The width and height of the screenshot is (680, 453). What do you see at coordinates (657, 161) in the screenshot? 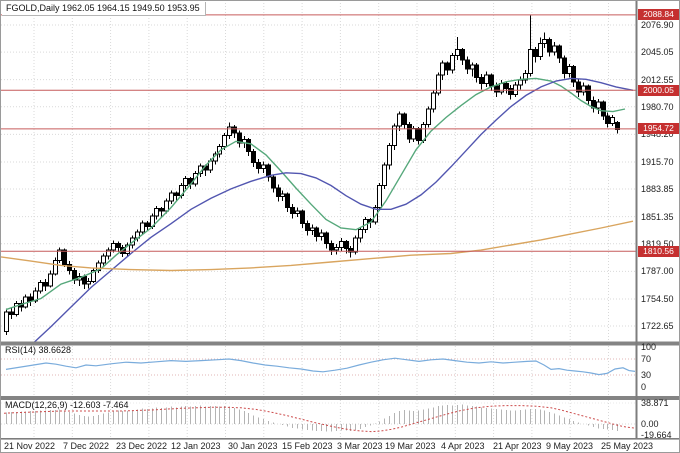
I see `price-tick-label: 1915.70` at bounding box center [657, 161].